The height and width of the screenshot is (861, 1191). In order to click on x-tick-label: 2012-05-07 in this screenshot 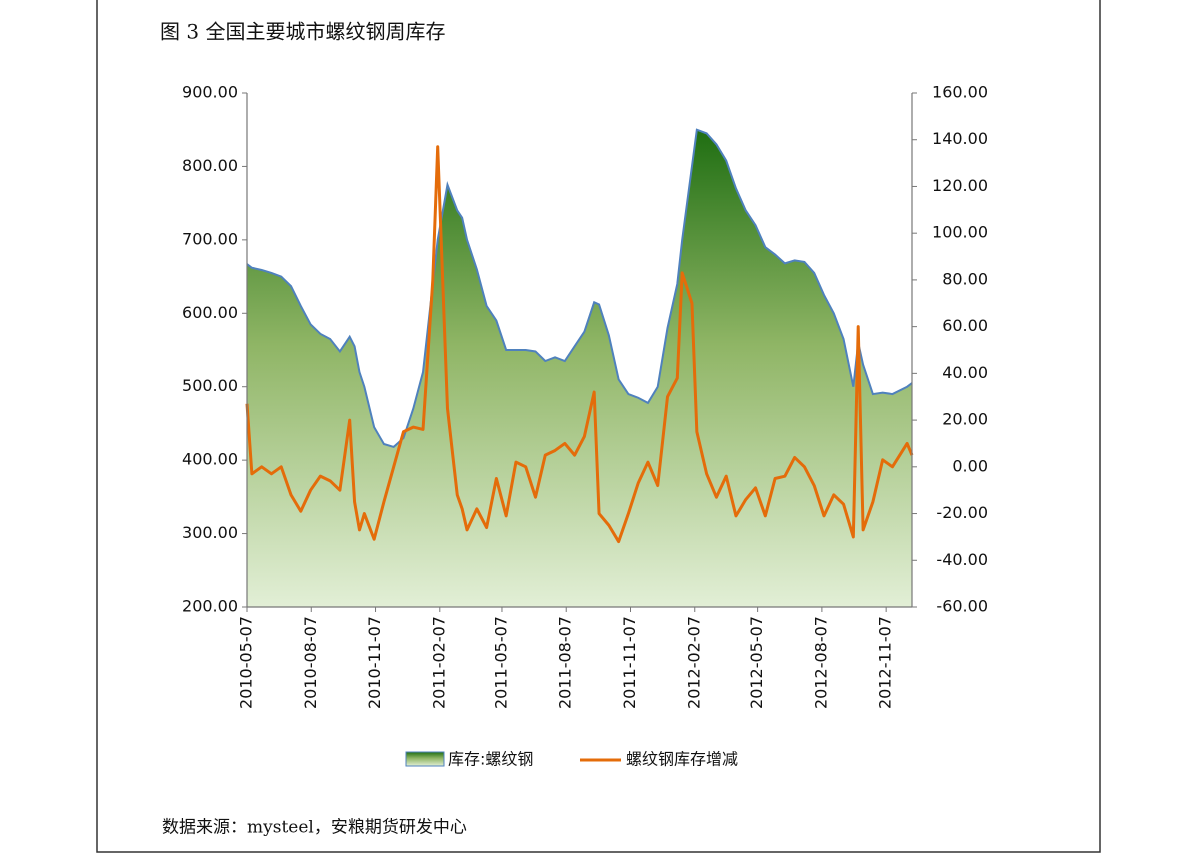, I will do `click(756, 662)`.